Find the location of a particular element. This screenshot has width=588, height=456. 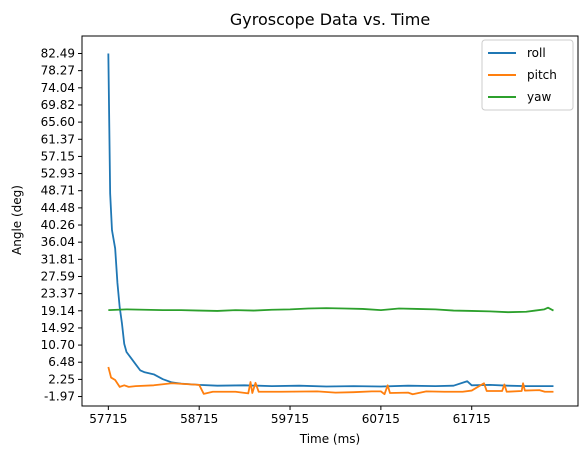

y-tick-label: 2.25 is located at coordinates (61, 379).